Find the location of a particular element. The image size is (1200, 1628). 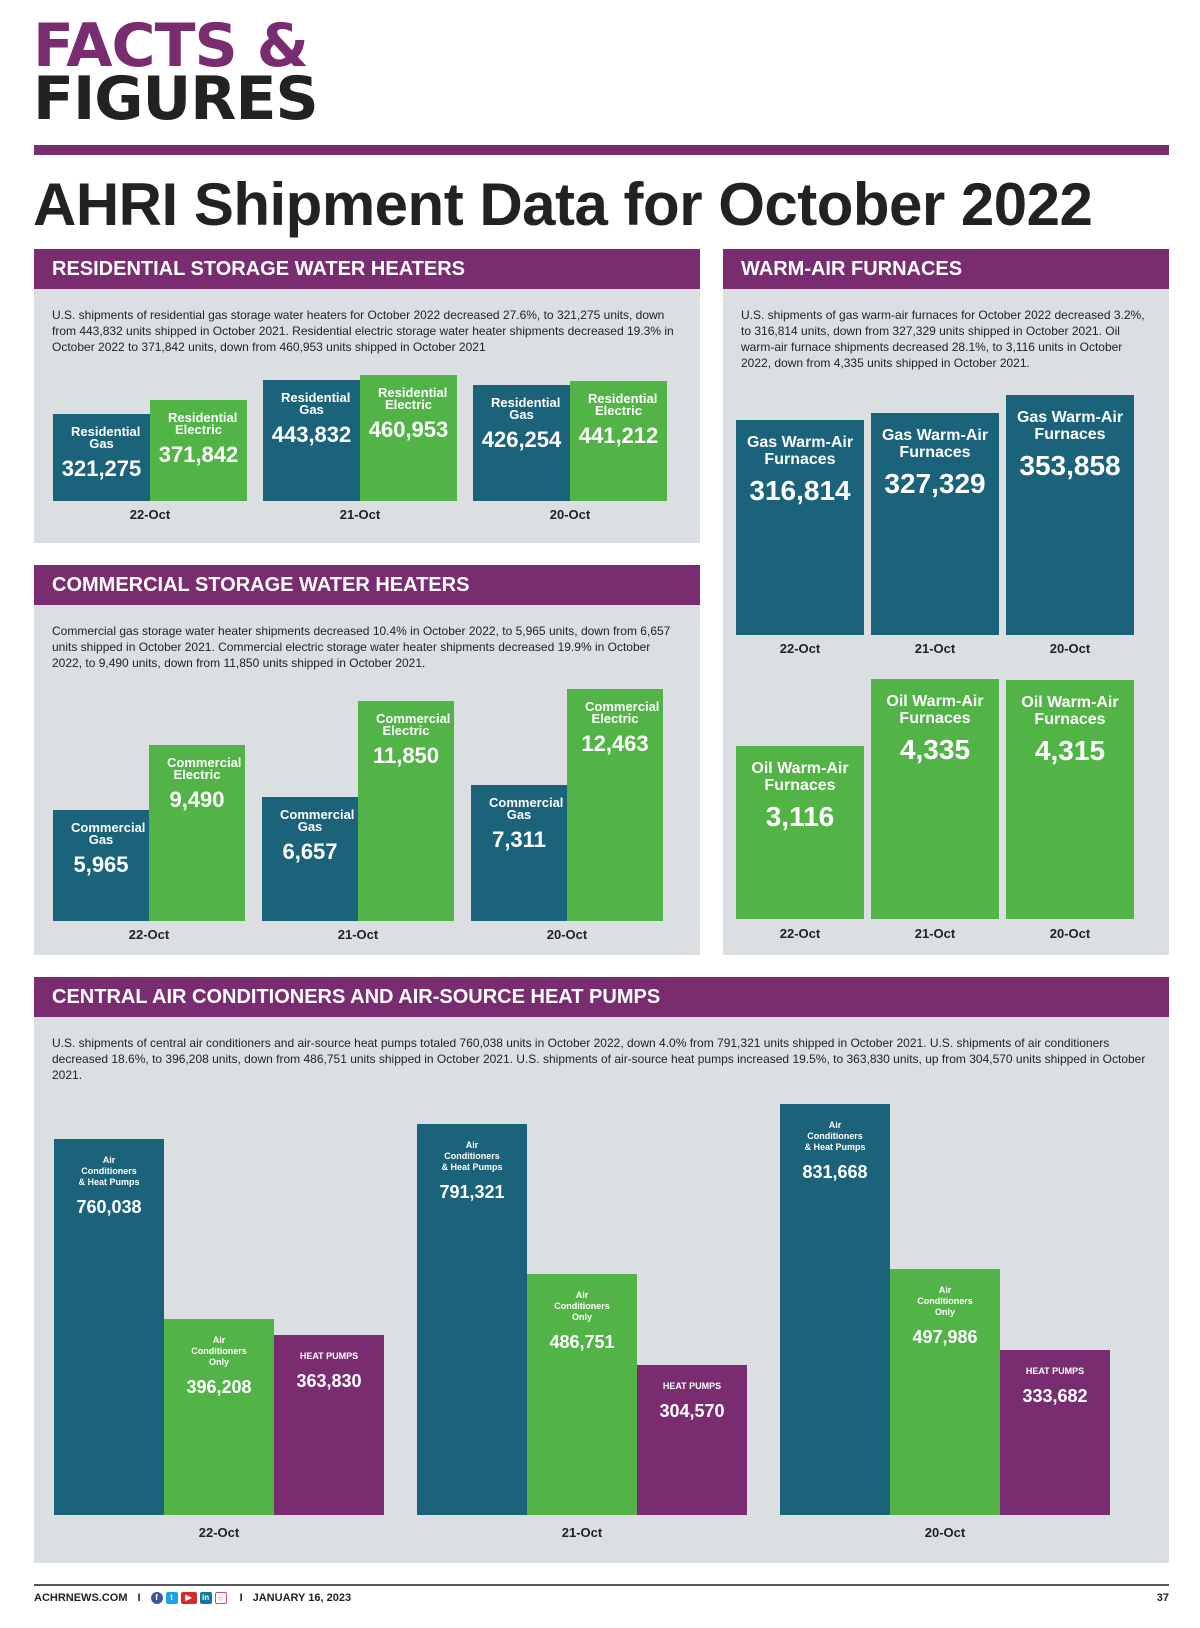

data-label: 327,329 is located at coordinates (935, 483).